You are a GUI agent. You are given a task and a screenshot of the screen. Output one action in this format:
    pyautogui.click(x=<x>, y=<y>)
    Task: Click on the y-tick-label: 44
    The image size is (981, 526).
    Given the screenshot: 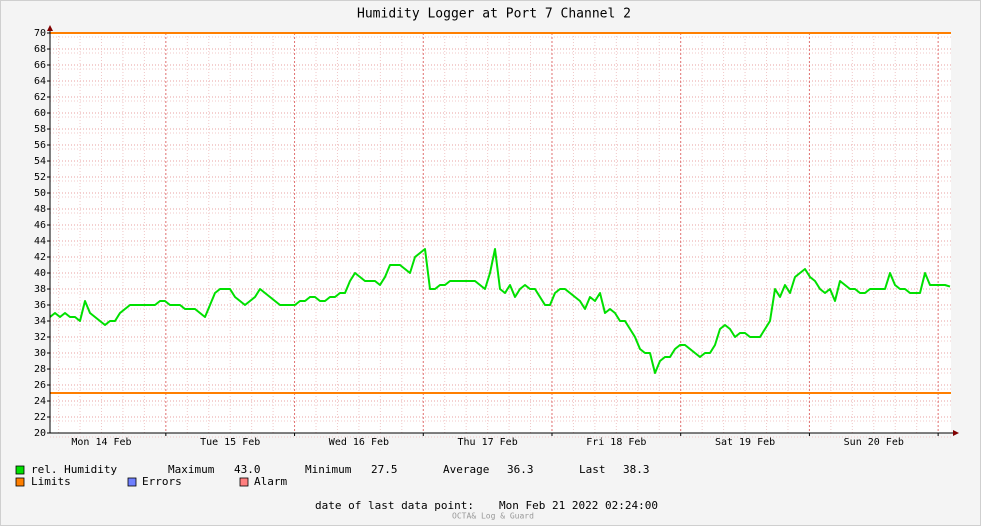 What is the action you would take?
    pyautogui.click(x=40, y=241)
    